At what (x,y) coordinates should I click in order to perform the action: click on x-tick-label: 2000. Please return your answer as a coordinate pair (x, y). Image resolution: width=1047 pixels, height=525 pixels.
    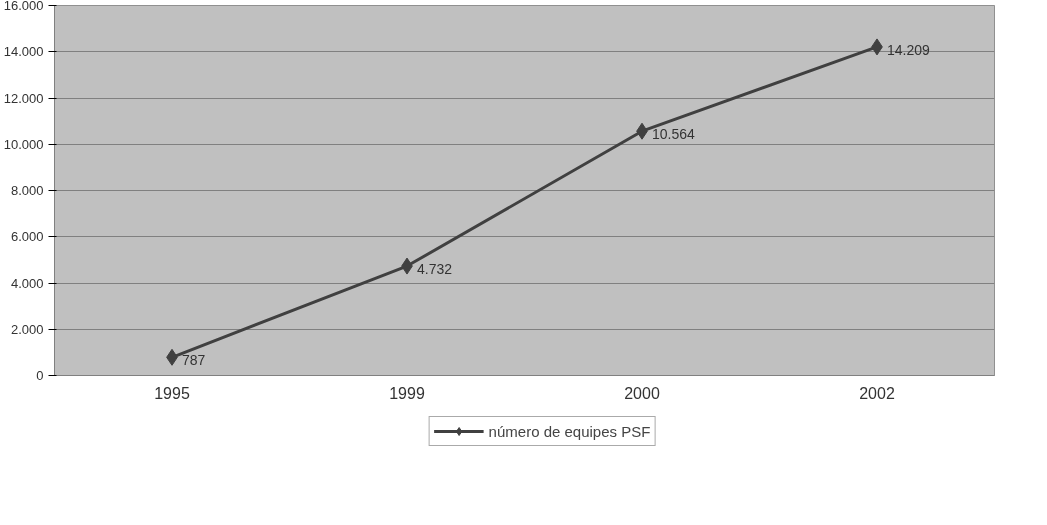
    Looking at the image, I should click on (642, 393).